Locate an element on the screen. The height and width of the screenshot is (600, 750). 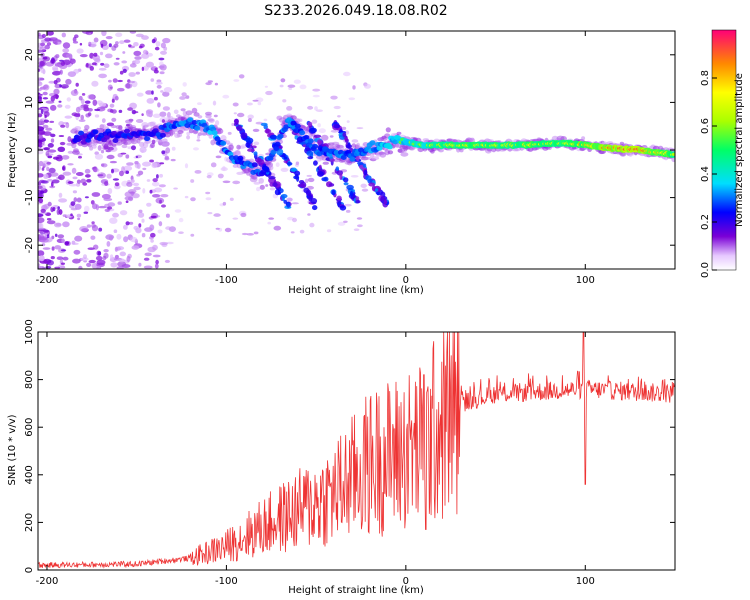
y-tick-label: 600 is located at coordinates (29, 427).